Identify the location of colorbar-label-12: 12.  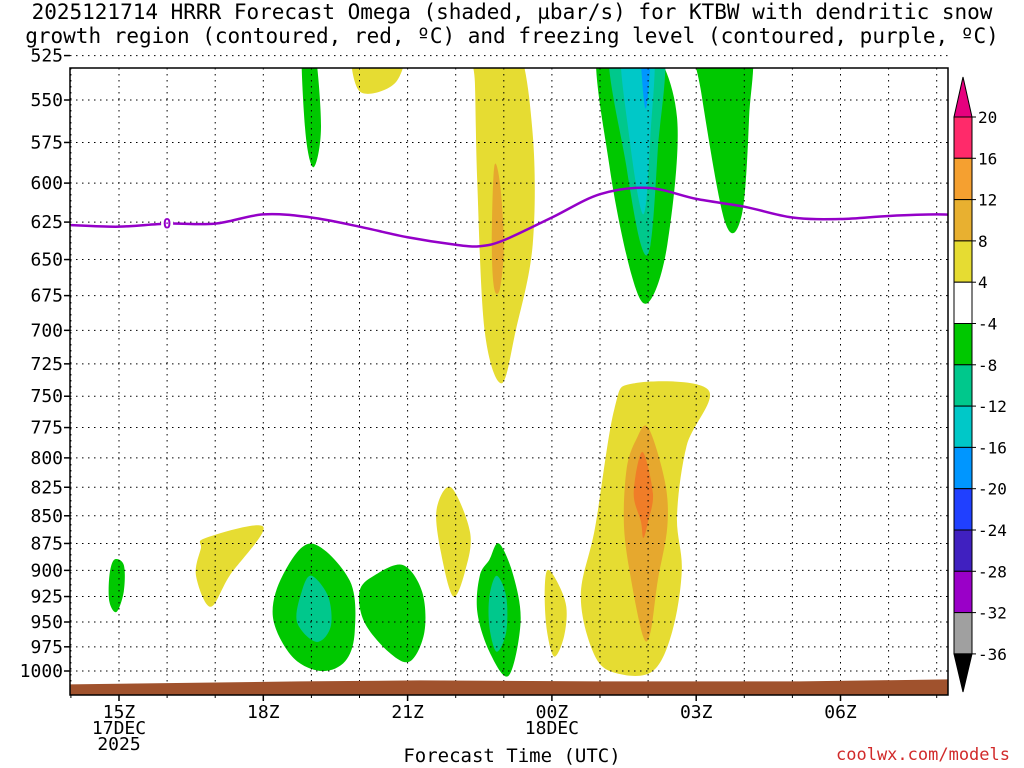
(987, 200).